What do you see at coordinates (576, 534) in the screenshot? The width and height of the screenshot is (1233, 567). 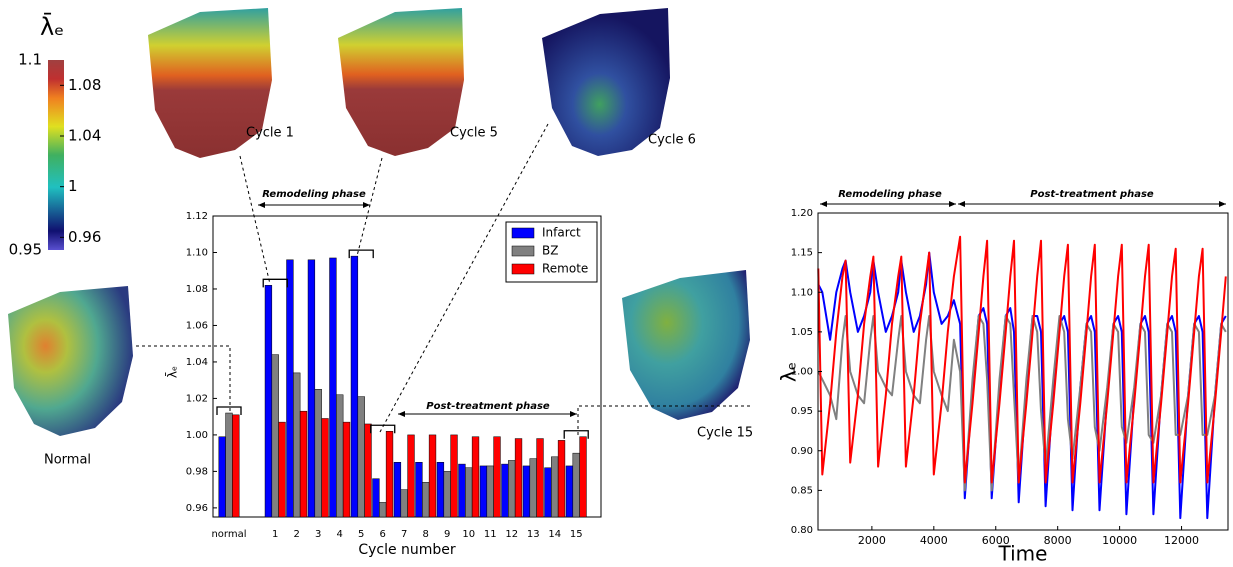 I see `x-tick-label: 15` at bounding box center [576, 534].